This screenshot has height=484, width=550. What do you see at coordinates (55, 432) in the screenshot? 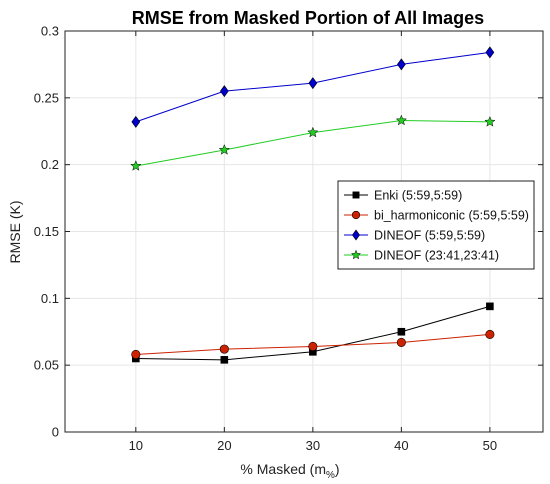
I see `y-tick-label: 0` at bounding box center [55, 432].